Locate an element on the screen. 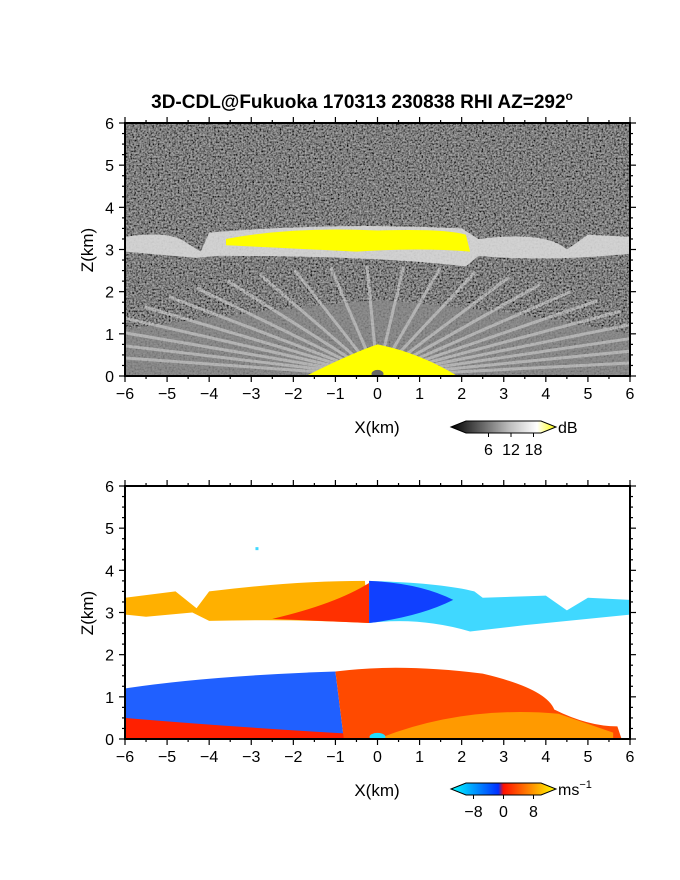 The image size is (680, 880). backscatter-ylabel: Z(km) is located at coordinates (87, 250).